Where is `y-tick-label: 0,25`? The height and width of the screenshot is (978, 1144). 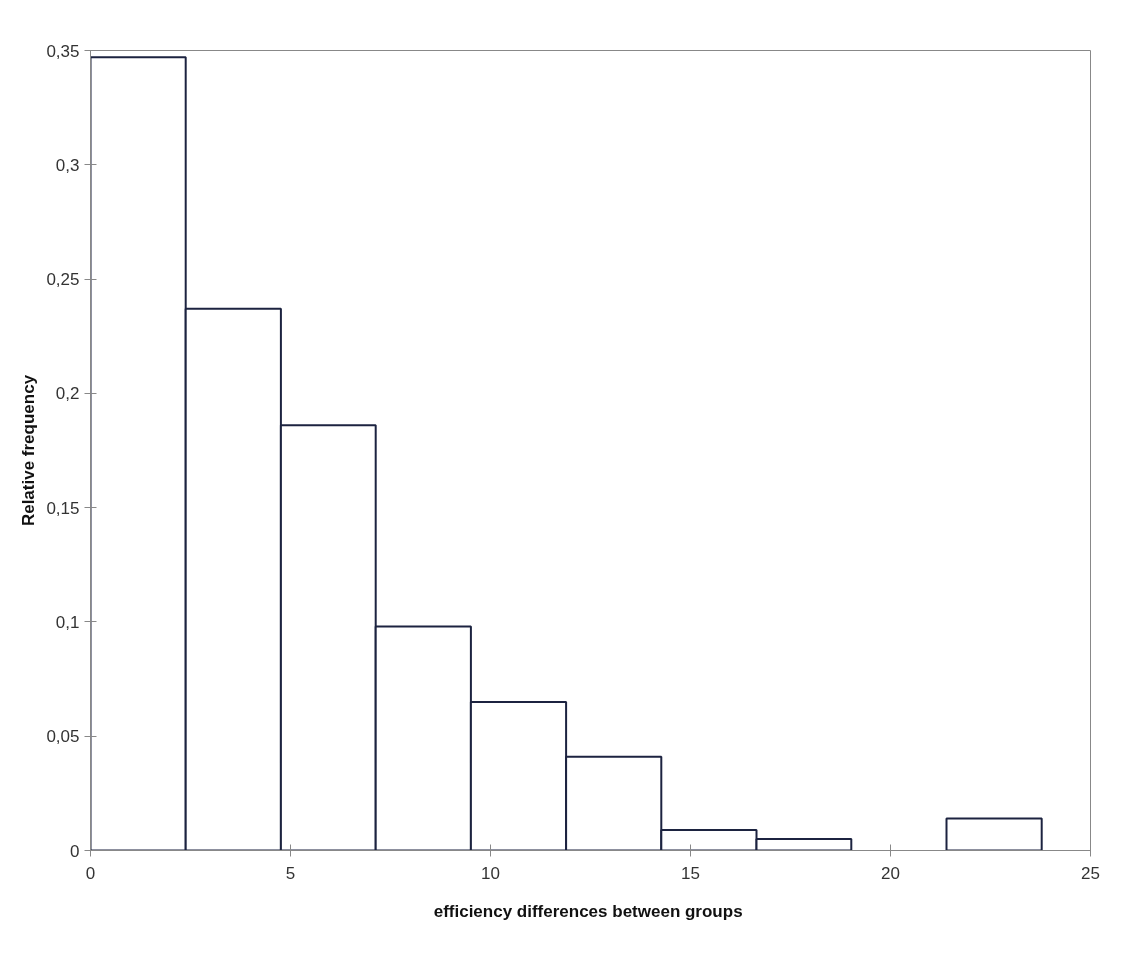 y-tick-label: 0,25 is located at coordinates (63, 280).